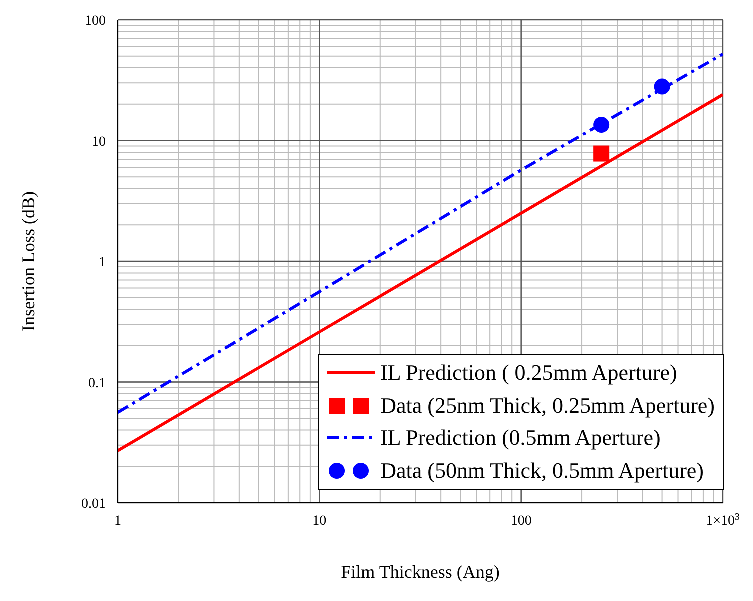  Describe the element at coordinates (723, 520) in the screenshot. I see `x-tick-label: 1×10$^{3}$` at that location.